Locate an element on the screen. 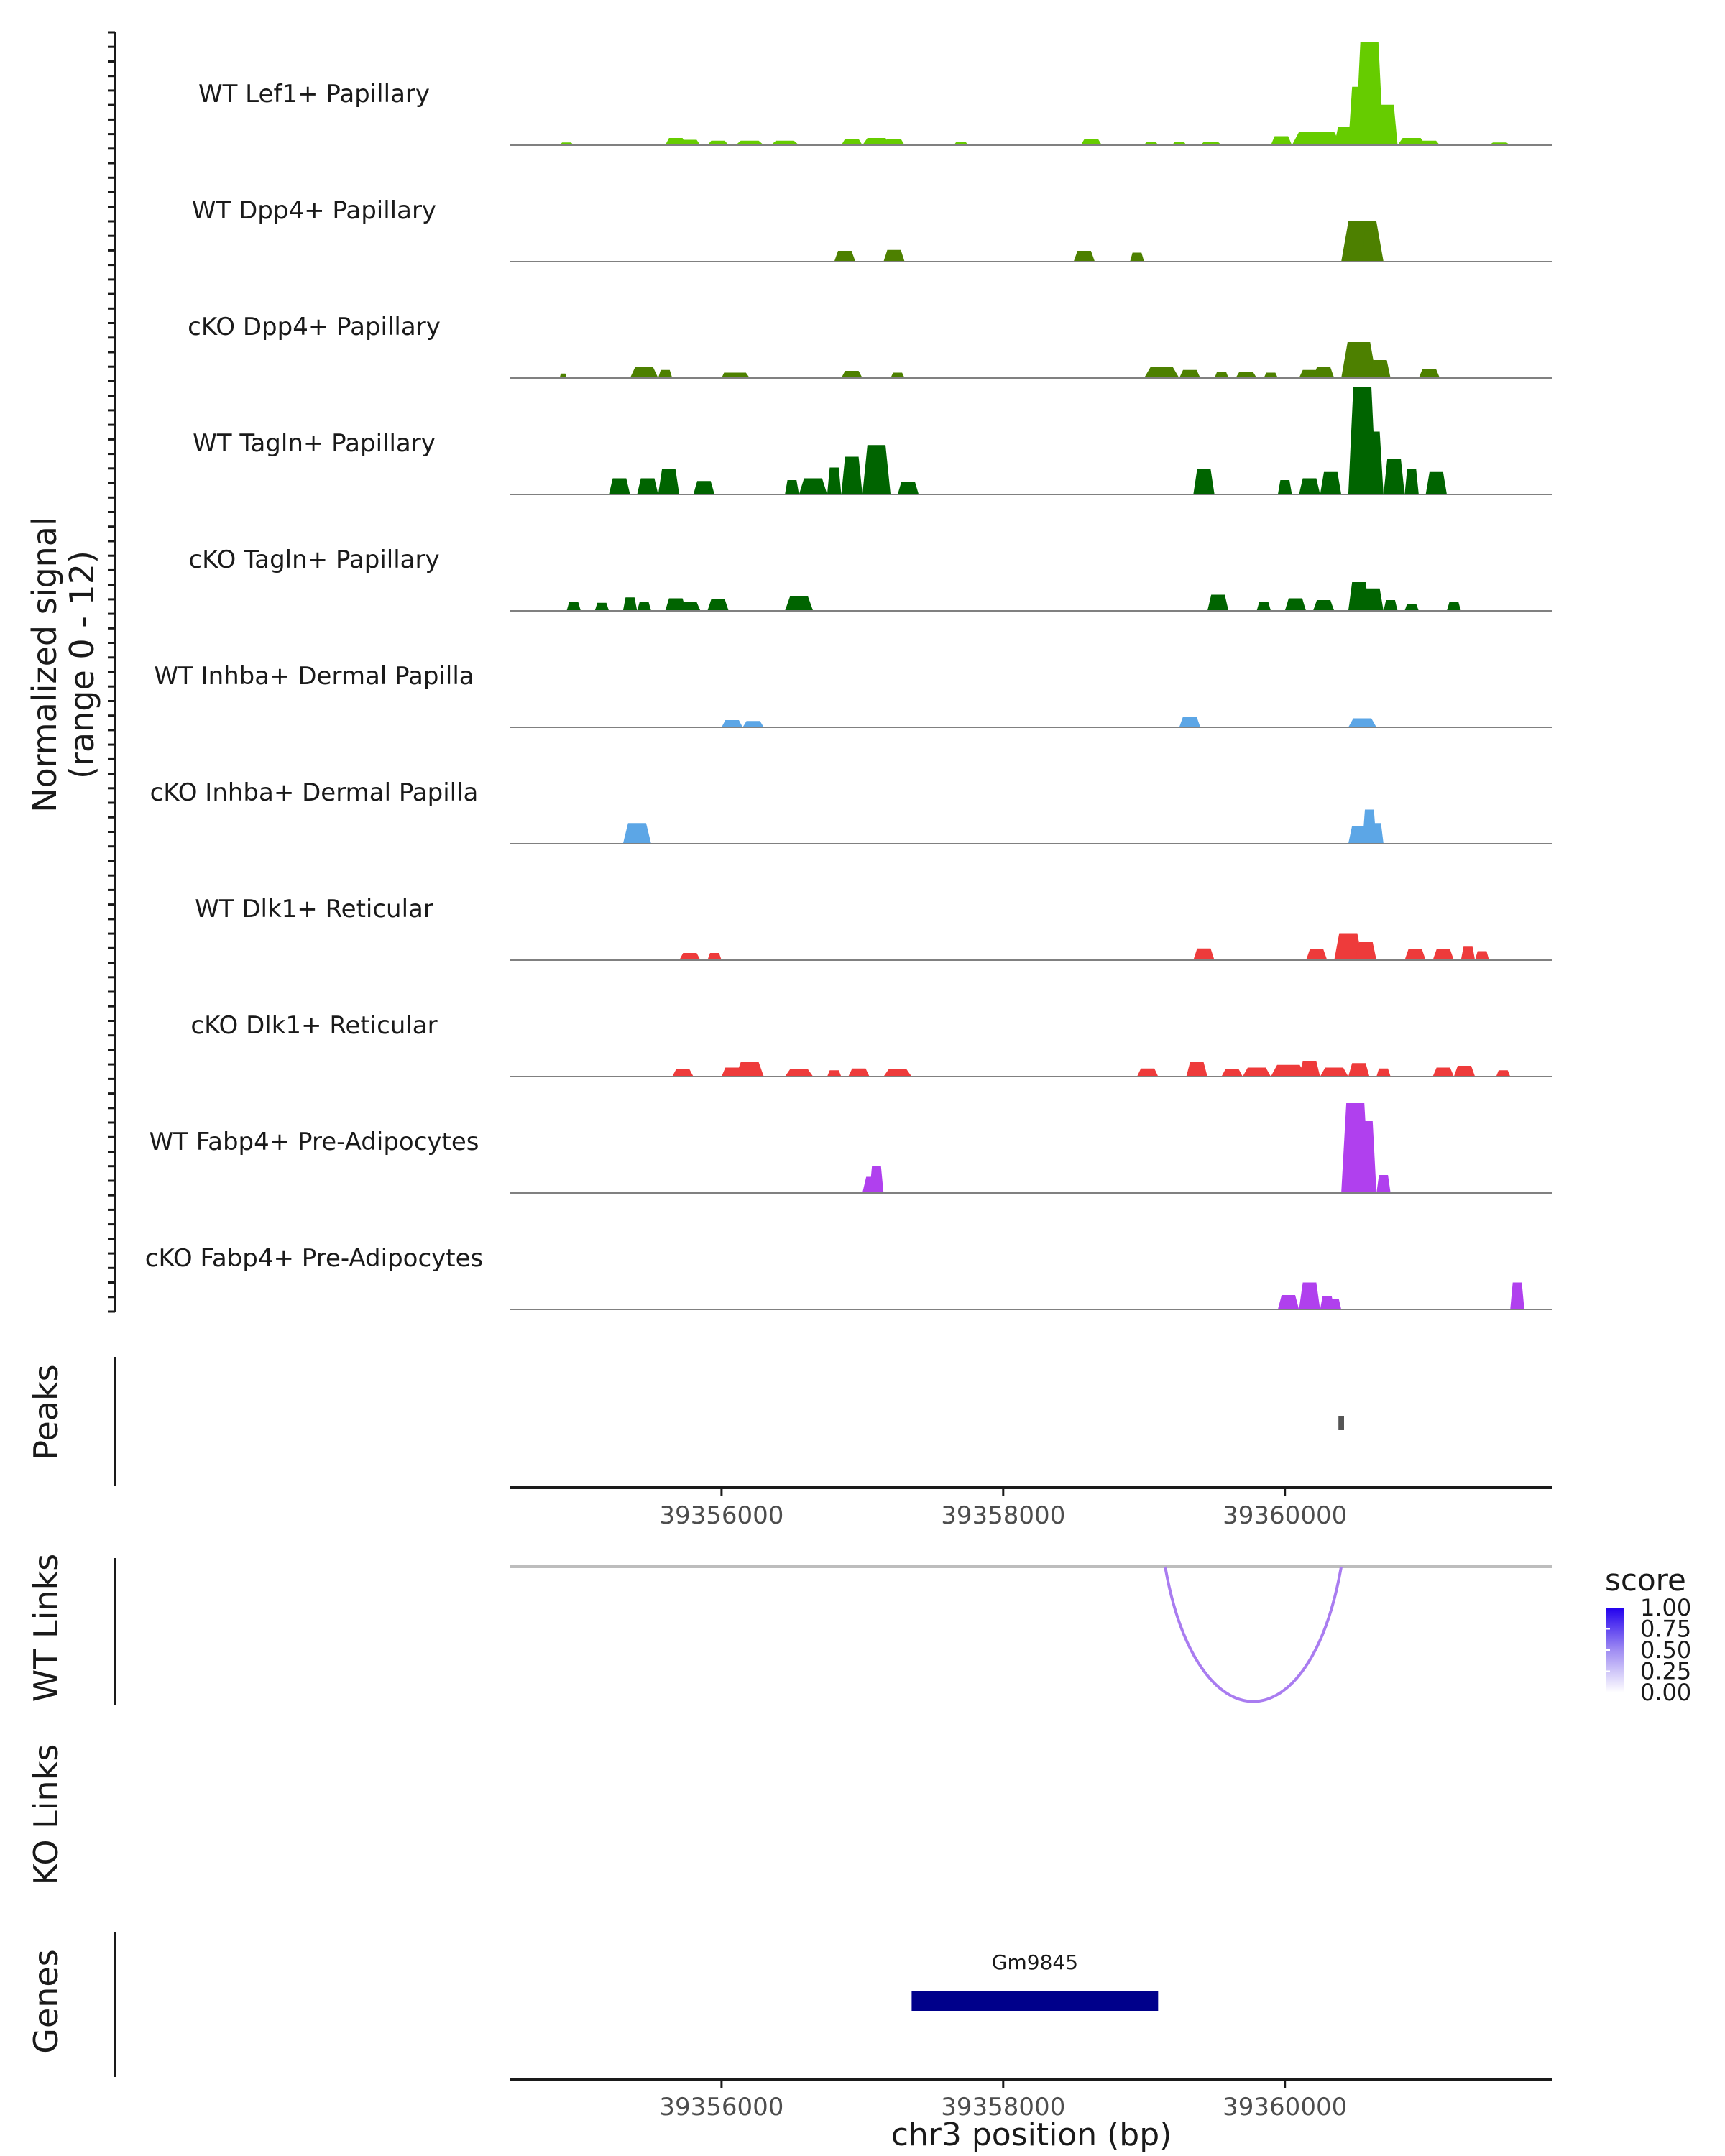  track-label: cKO Tagln+ Papillary is located at coordinates (313, 560).